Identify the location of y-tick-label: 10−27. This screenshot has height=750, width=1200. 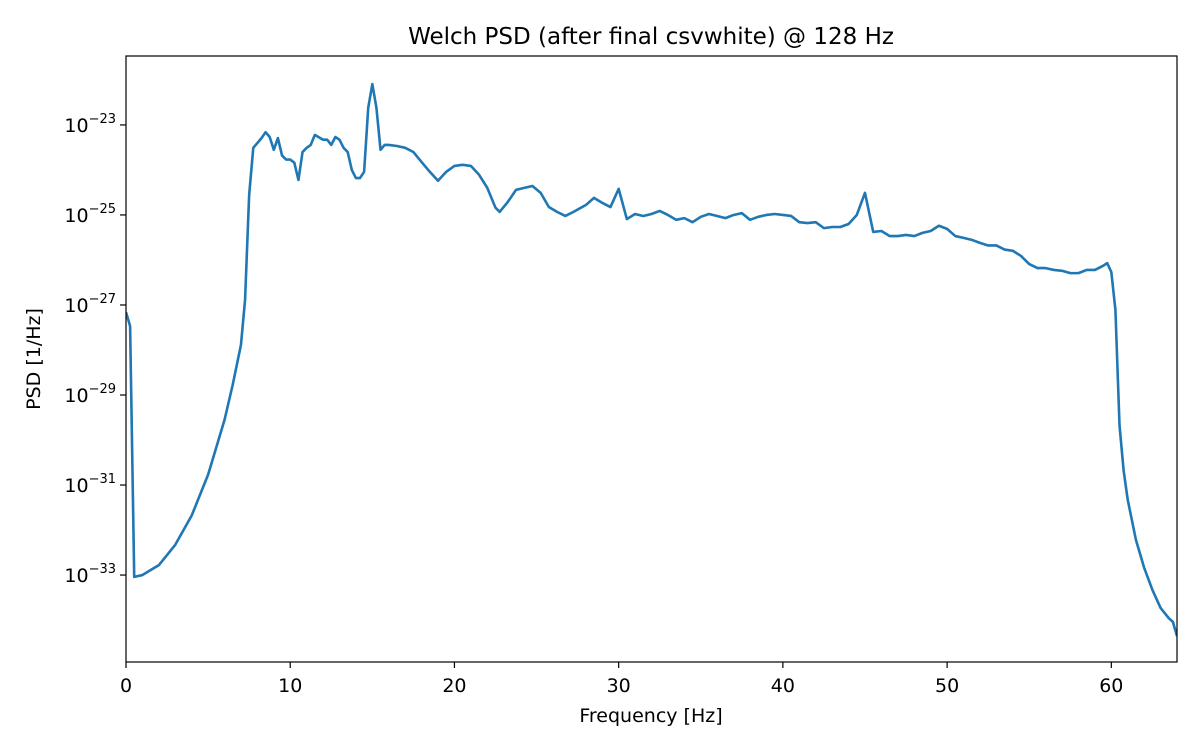
(90, 304).